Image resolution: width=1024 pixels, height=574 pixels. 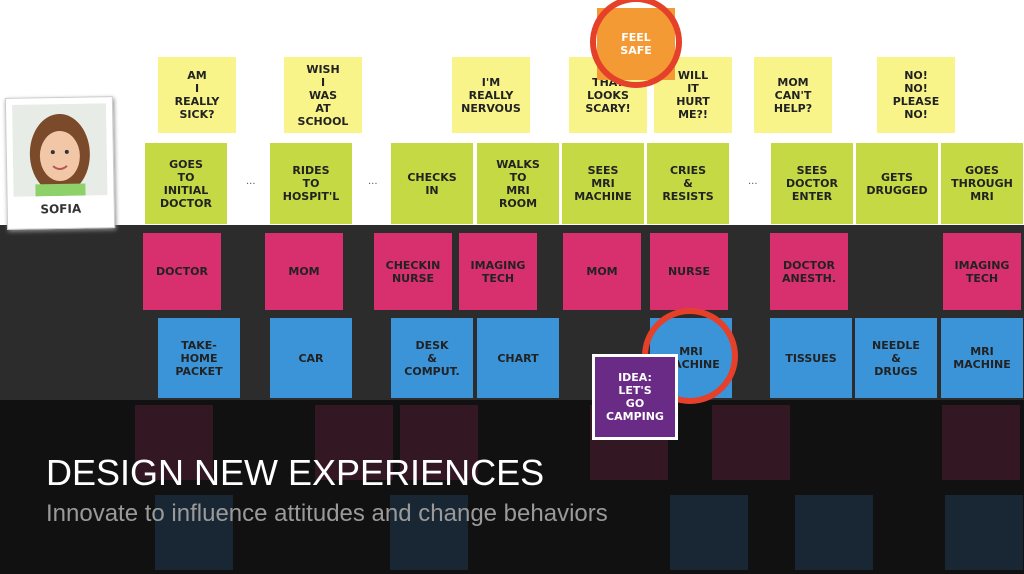 What do you see at coordinates (982, 358) in the screenshot?
I see `thing-note: MRI MACHINE` at bounding box center [982, 358].